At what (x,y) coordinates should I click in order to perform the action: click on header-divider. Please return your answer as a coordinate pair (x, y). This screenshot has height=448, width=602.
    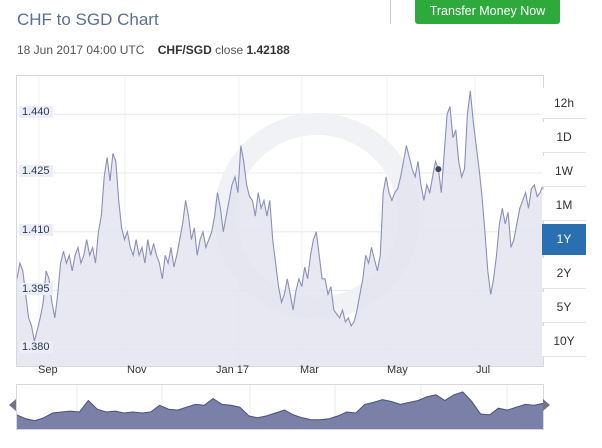
    Looking at the image, I should click on (390, 12).